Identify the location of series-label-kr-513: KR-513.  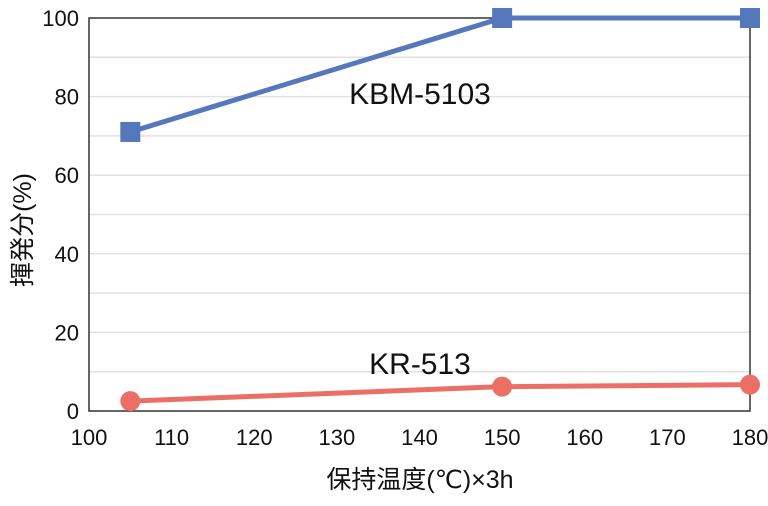
(420, 364).